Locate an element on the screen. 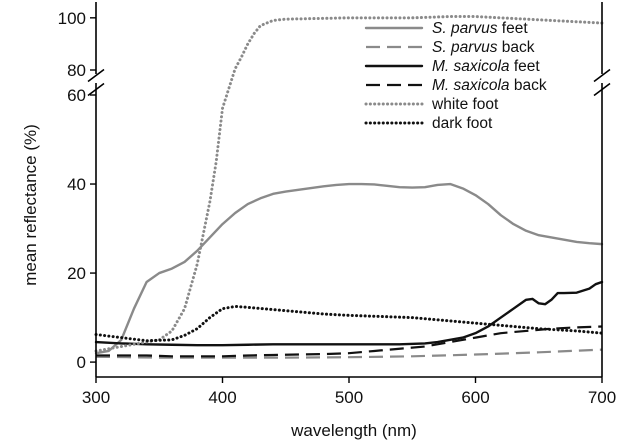 This screenshot has width=634, height=446. series-m-saxicola-feet is located at coordinates (349, 313).